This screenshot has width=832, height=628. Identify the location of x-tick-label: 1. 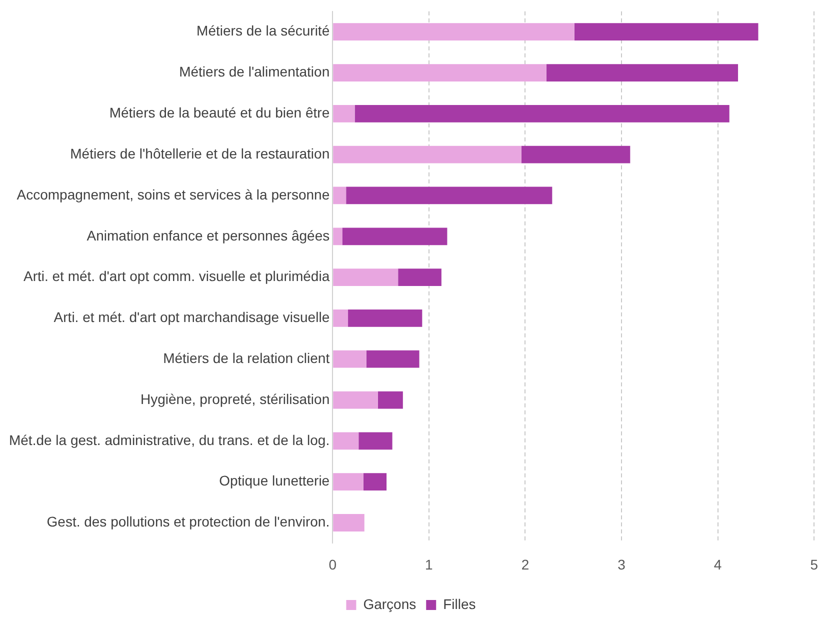
(429, 564).